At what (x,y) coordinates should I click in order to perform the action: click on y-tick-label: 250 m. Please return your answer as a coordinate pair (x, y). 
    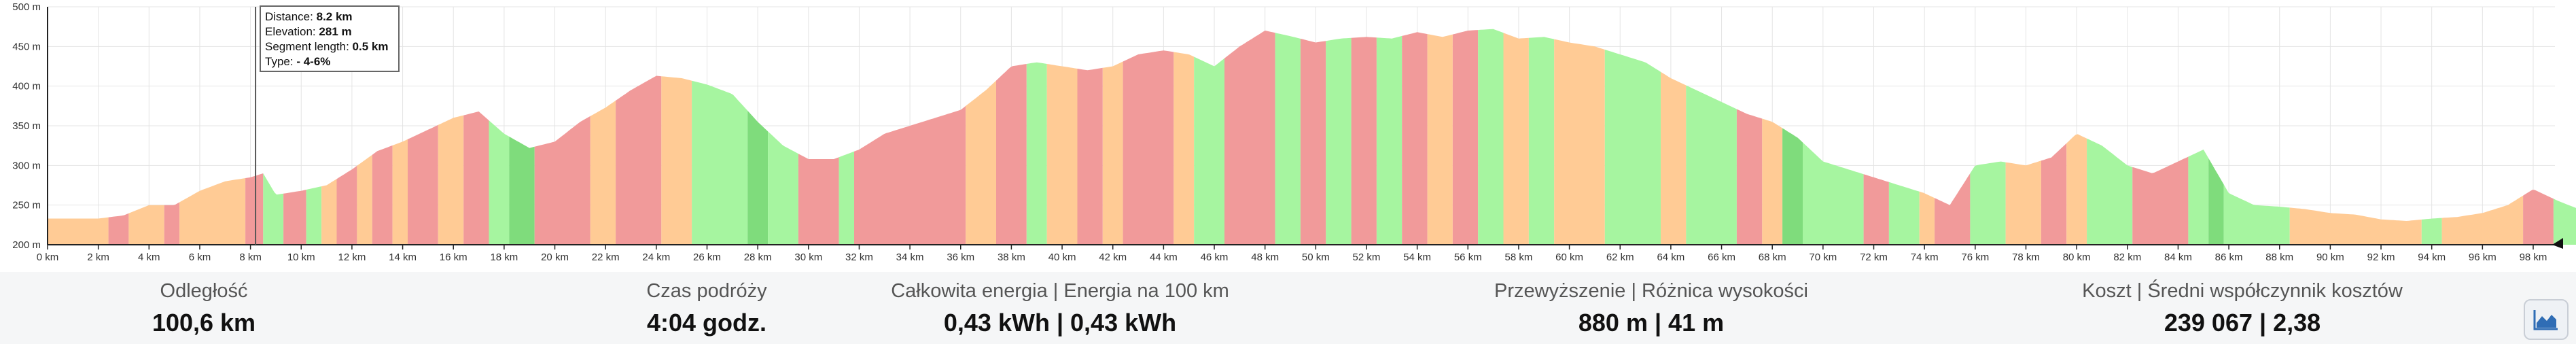
    Looking at the image, I should click on (26, 205).